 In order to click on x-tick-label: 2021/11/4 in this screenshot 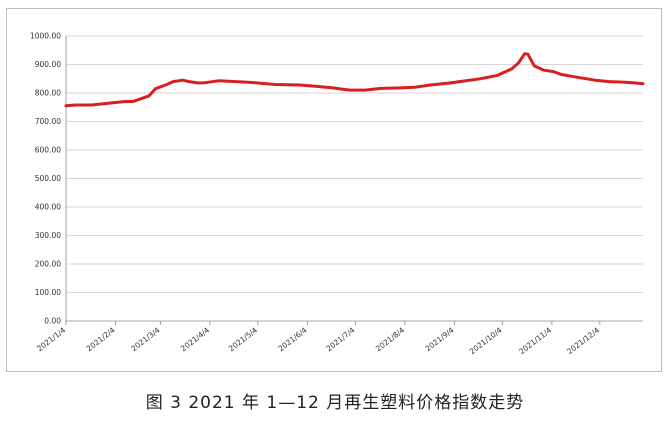, I will do `click(535, 340)`.